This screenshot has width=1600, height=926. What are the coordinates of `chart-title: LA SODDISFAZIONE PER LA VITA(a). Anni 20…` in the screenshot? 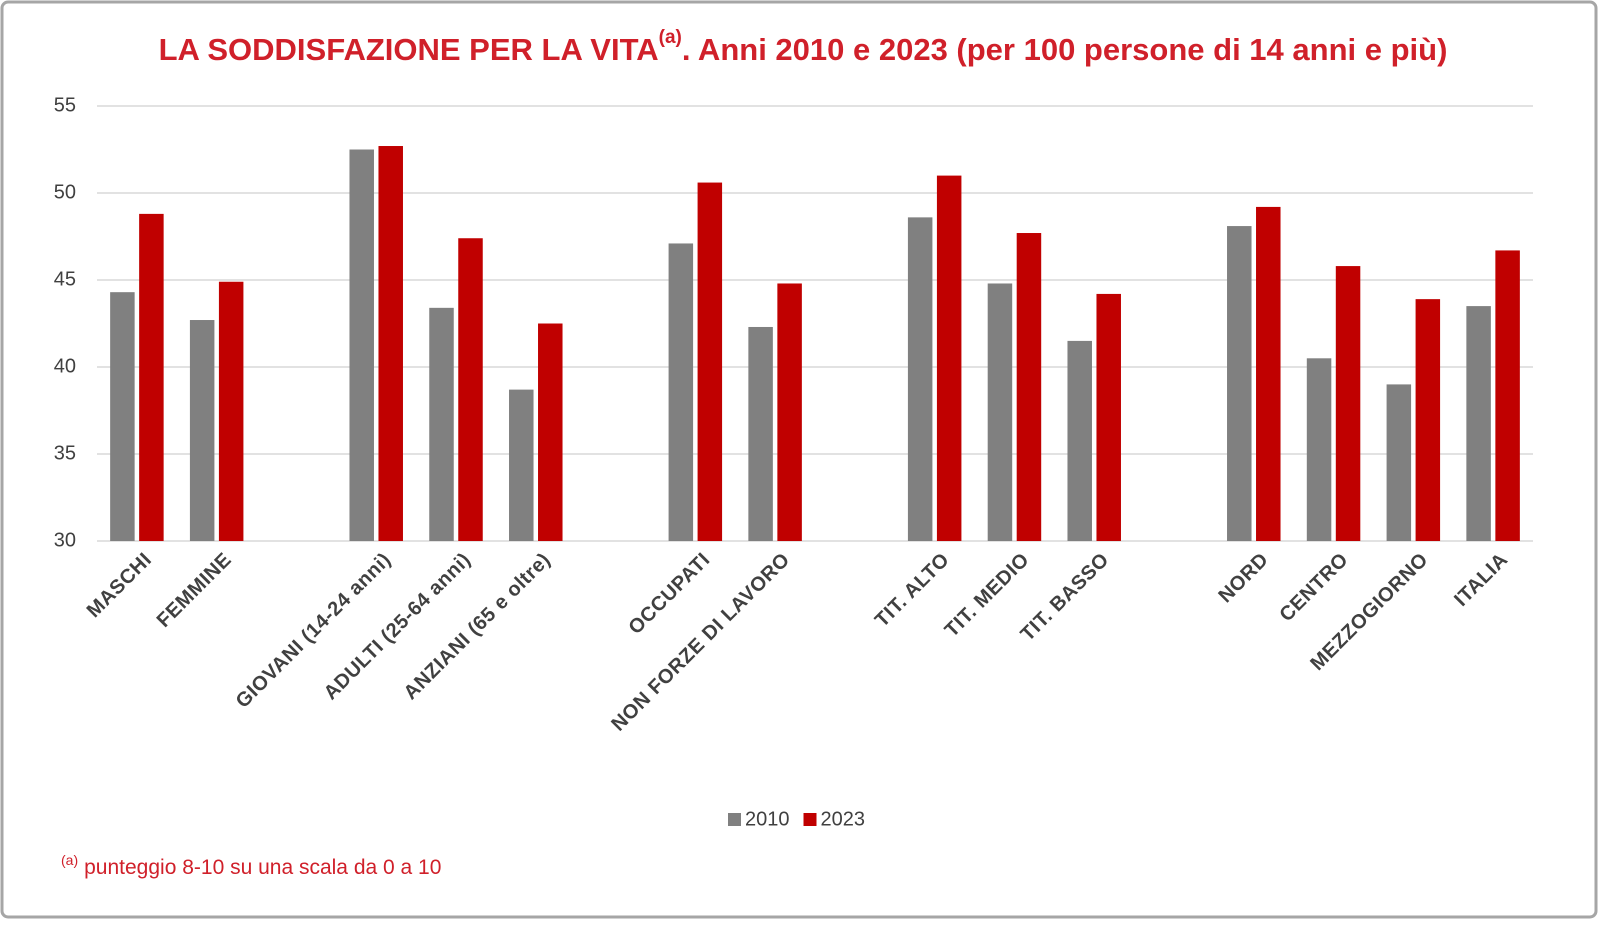 It's located at (803, 47).